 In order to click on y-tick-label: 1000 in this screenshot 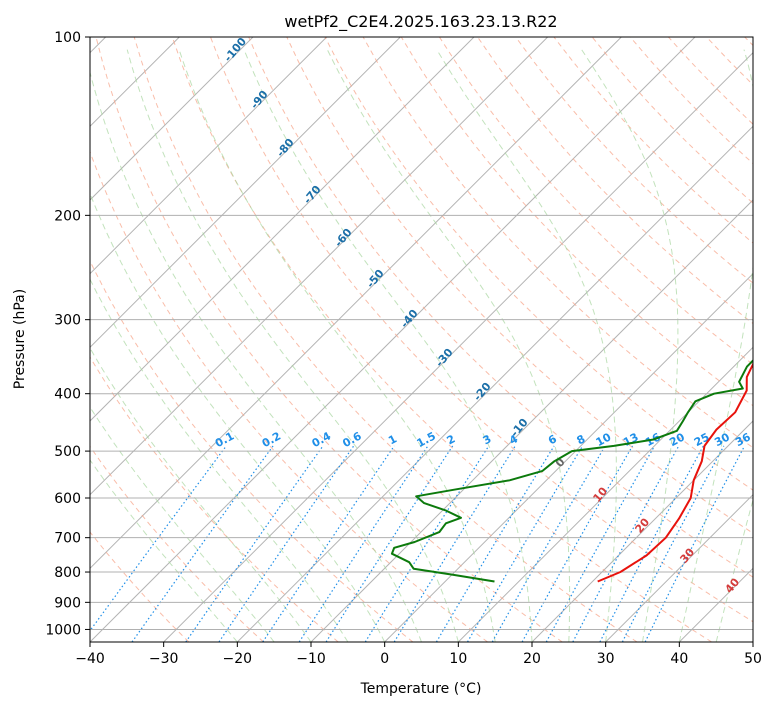, I will do `click(63, 630)`.